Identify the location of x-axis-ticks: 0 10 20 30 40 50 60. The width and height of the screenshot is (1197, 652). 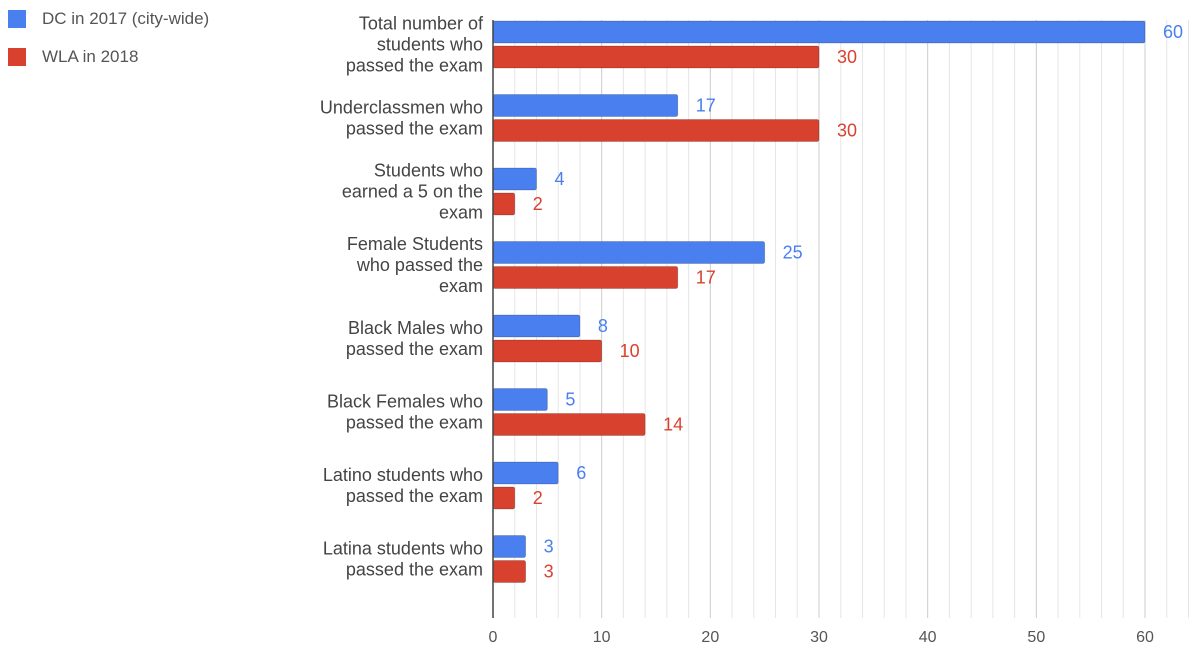
(821, 637).